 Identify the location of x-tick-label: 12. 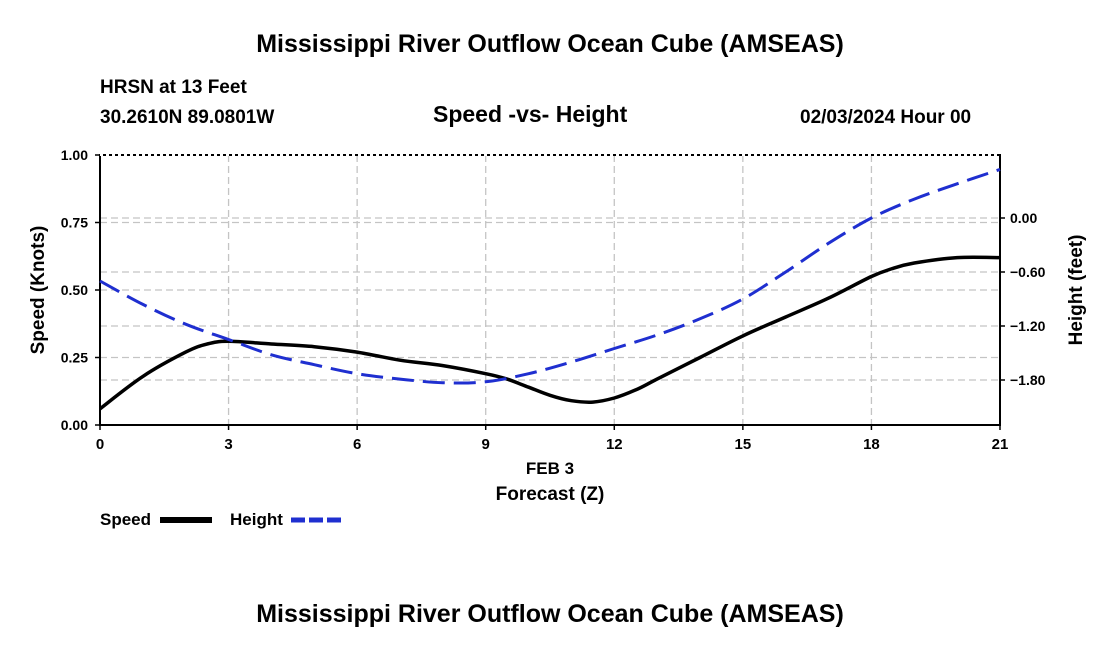
(614, 444).